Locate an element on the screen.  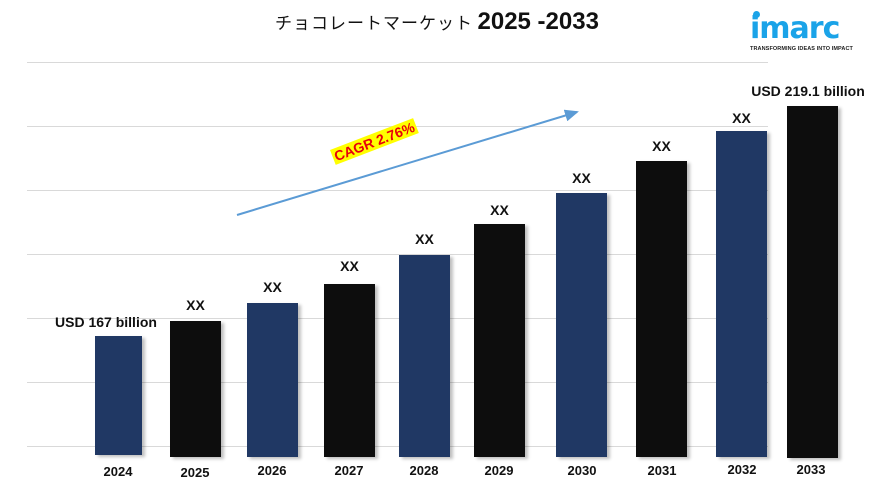
data-label-2024: USD 167 billion is located at coordinates (106, 322).